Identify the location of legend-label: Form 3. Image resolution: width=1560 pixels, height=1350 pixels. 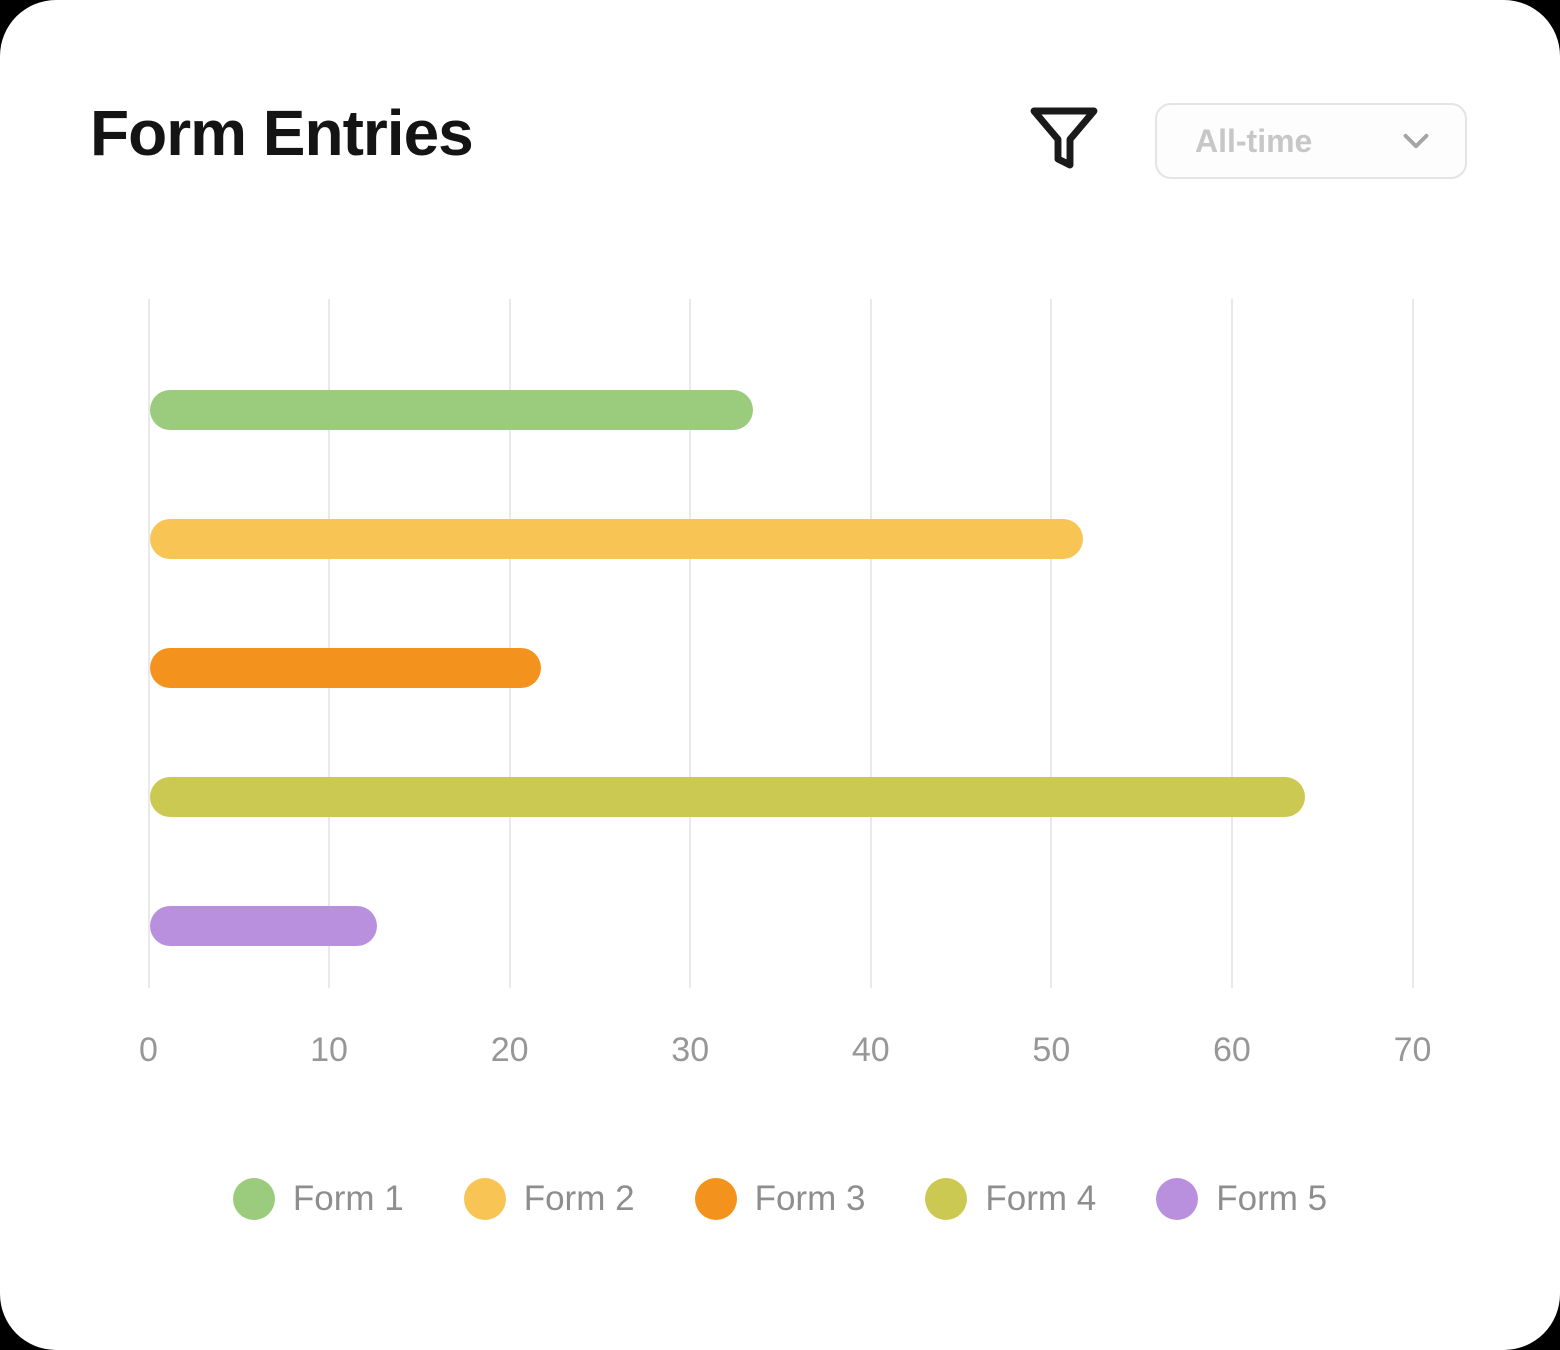
(810, 1198).